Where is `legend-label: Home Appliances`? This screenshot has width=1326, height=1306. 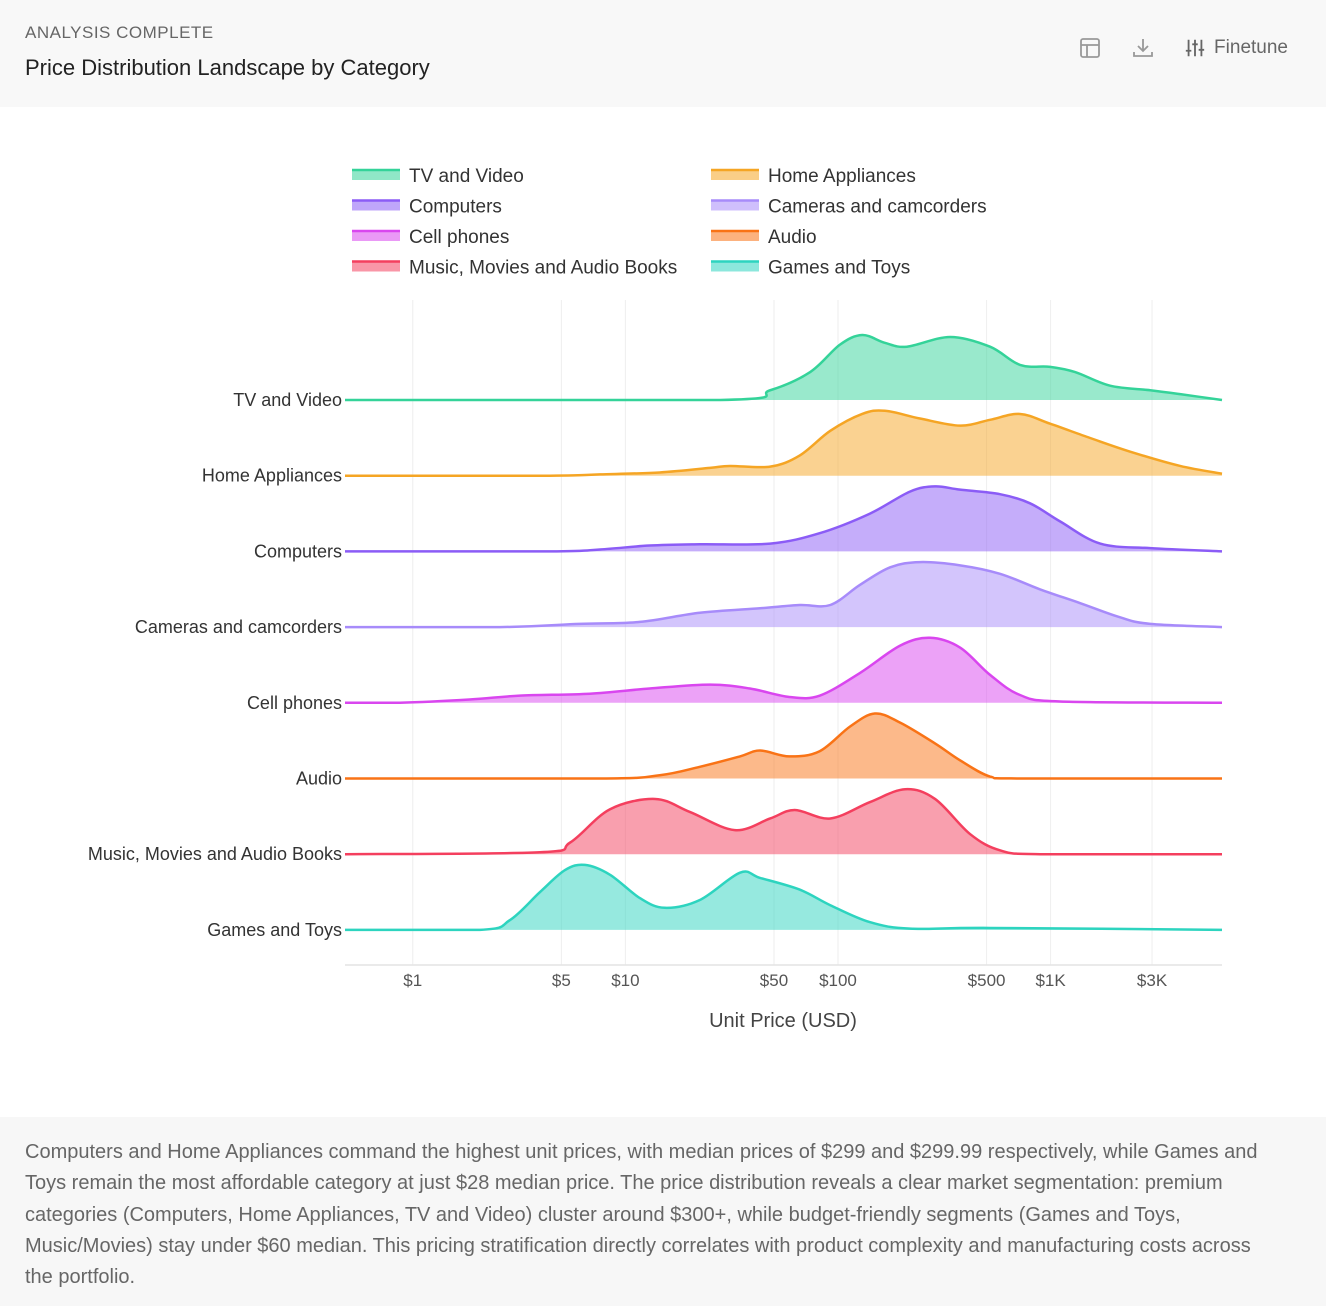 legend-label: Home Appliances is located at coordinates (842, 176).